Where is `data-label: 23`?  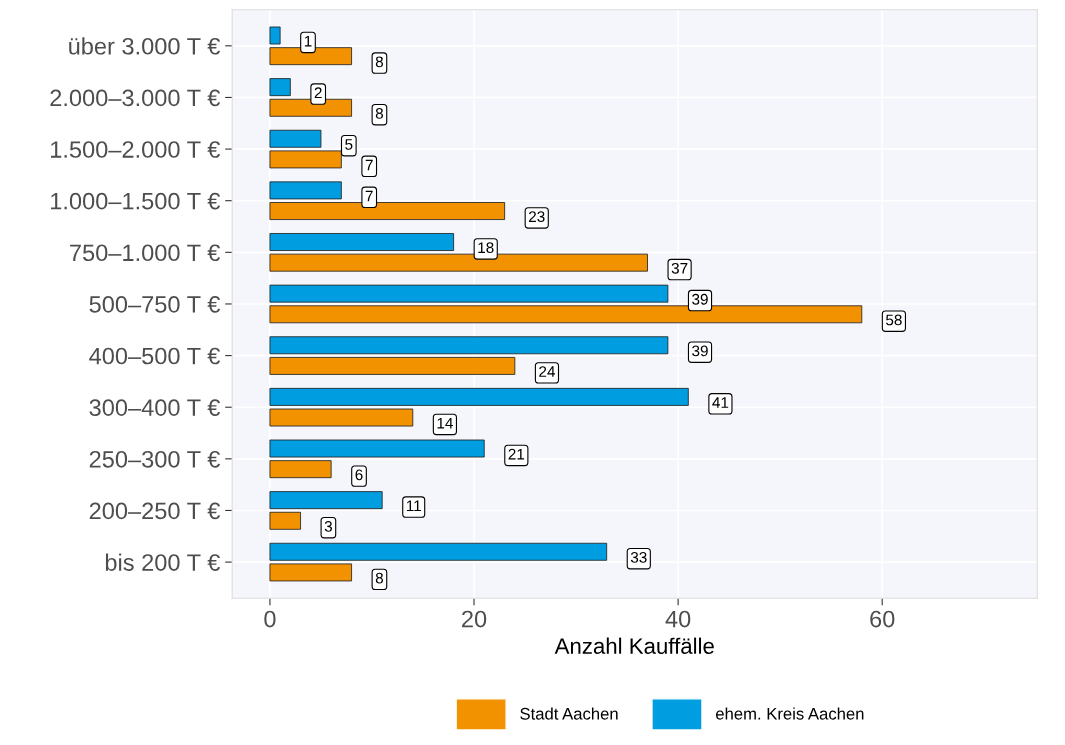
data-label: 23 is located at coordinates (537, 217).